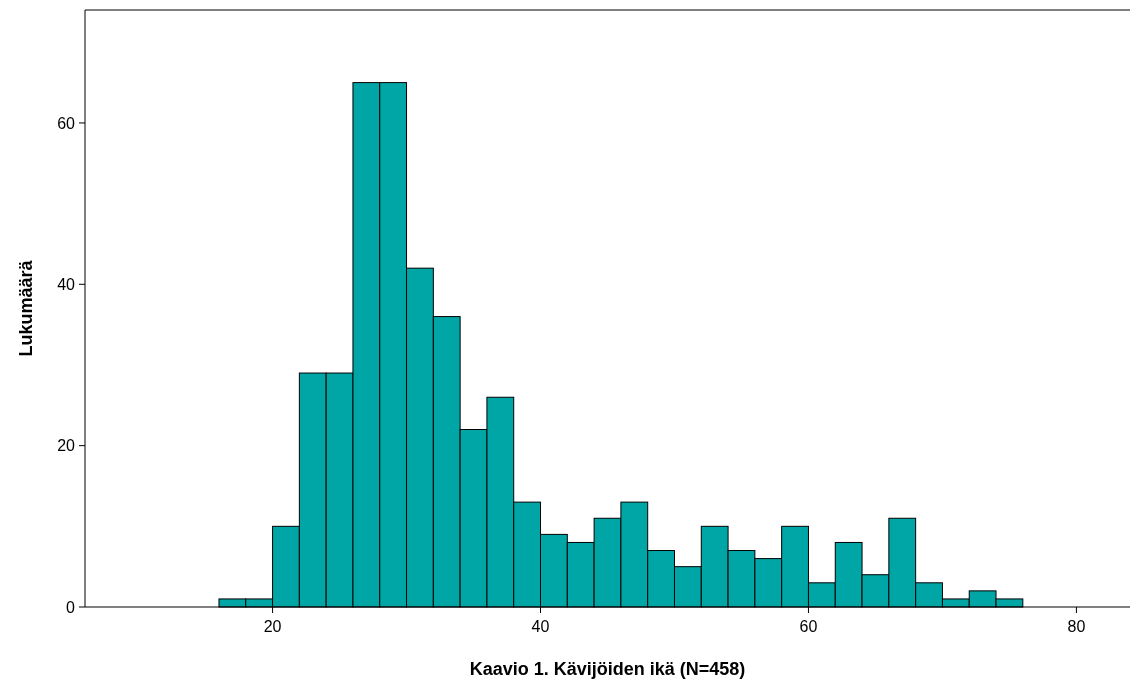 The height and width of the screenshot is (693, 1134). Describe the element at coordinates (272, 626) in the screenshot. I see `x-tick-label: 20` at that location.